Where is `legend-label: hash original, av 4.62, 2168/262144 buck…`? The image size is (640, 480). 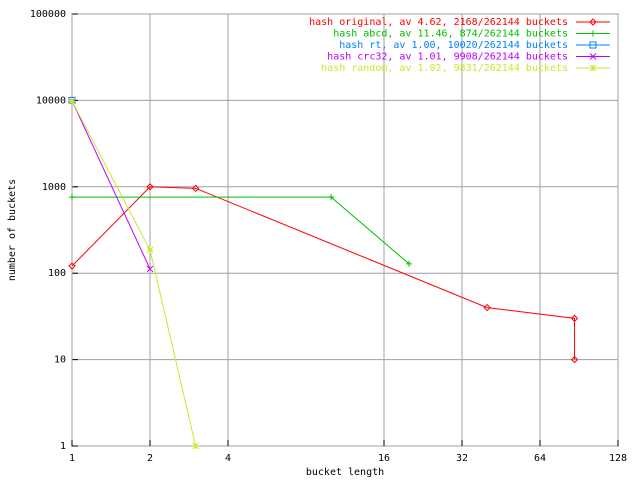 legend-label: hash original, av 4.62, 2168/262144 buck… is located at coordinates (438, 22).